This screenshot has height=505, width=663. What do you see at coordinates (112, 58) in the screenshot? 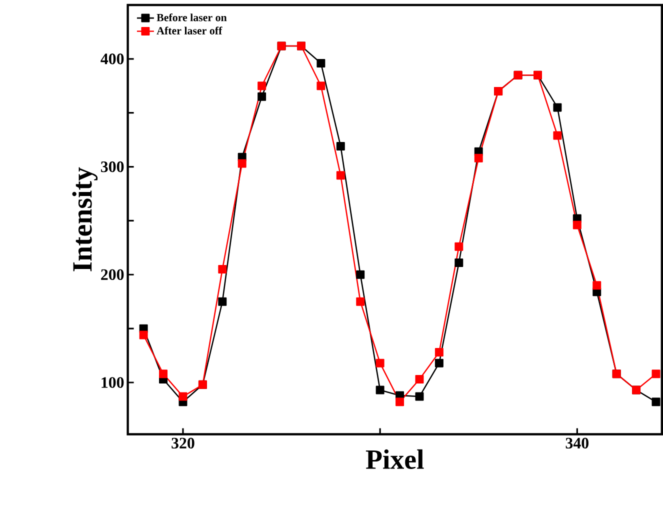
I see `y-tick-label: 400` at bounding box center [112, 58].